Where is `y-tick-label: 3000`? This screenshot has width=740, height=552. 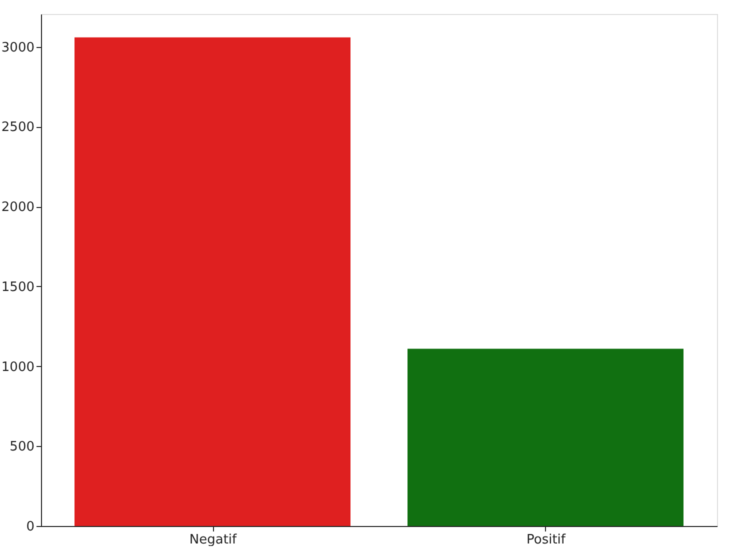 y-tick-label: 3000 is located at coordinates (17, 48).